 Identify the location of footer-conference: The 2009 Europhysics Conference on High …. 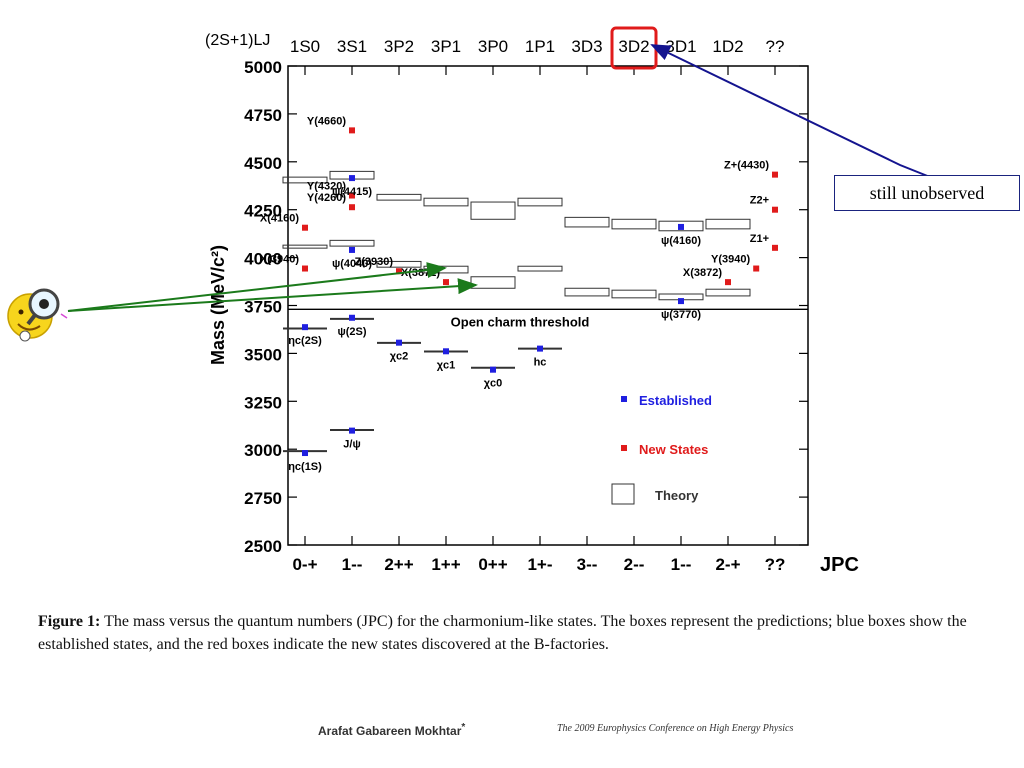
(675, 728).